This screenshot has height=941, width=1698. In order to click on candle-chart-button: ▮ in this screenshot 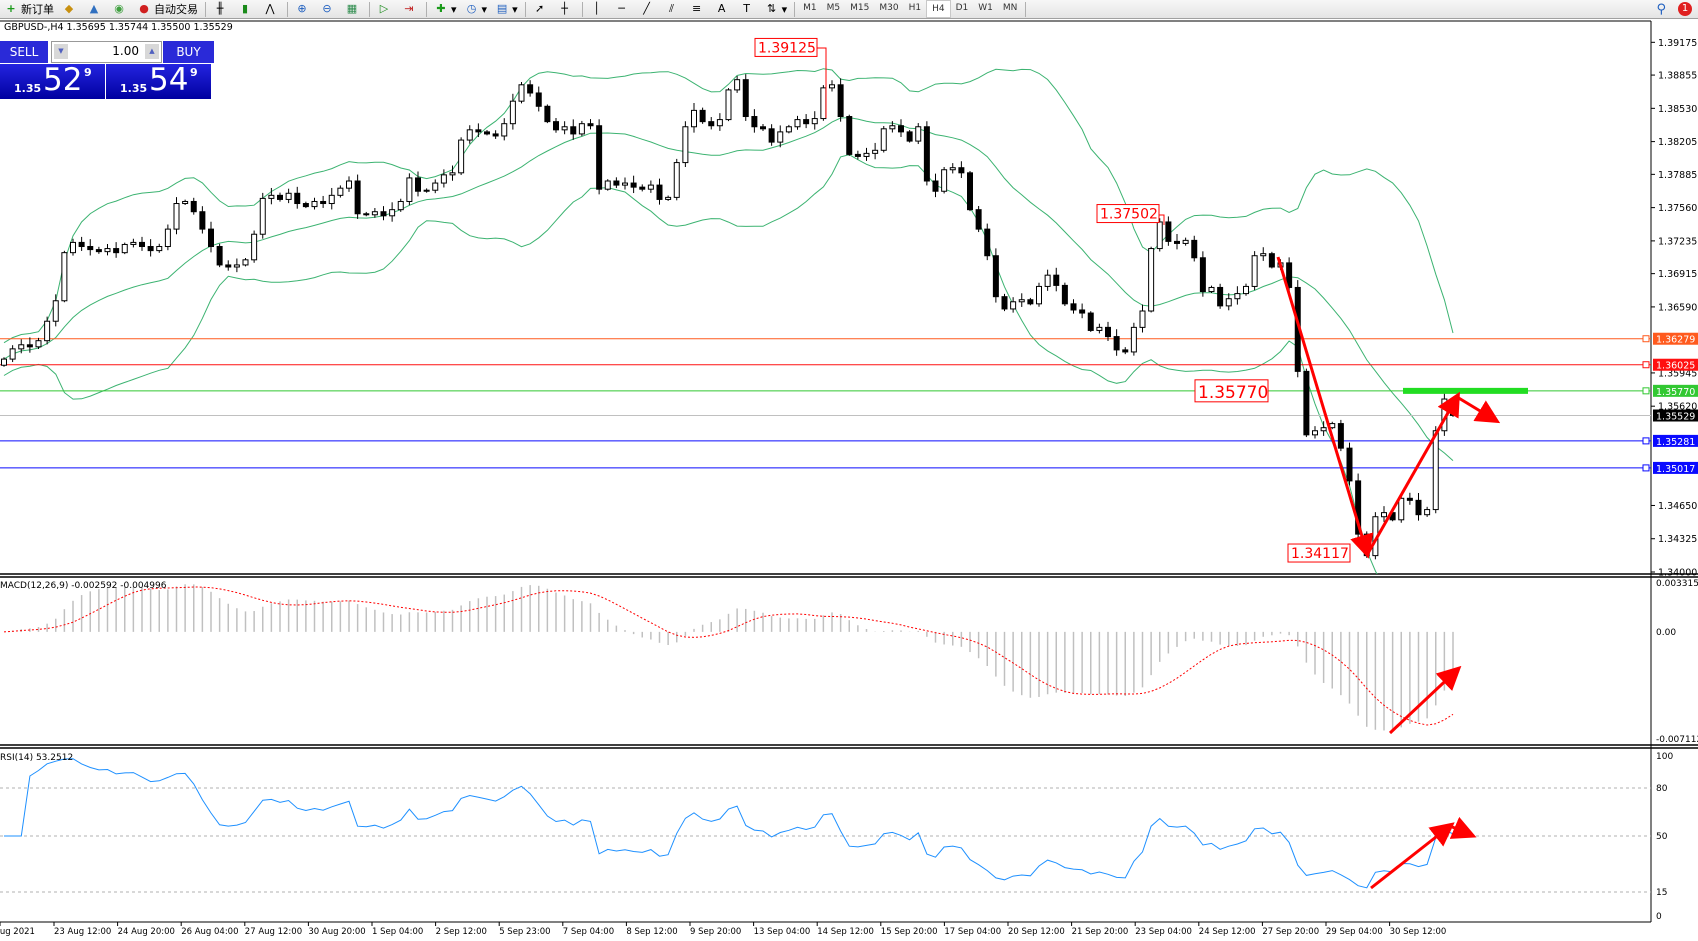, I will do `click(246, 9)`.